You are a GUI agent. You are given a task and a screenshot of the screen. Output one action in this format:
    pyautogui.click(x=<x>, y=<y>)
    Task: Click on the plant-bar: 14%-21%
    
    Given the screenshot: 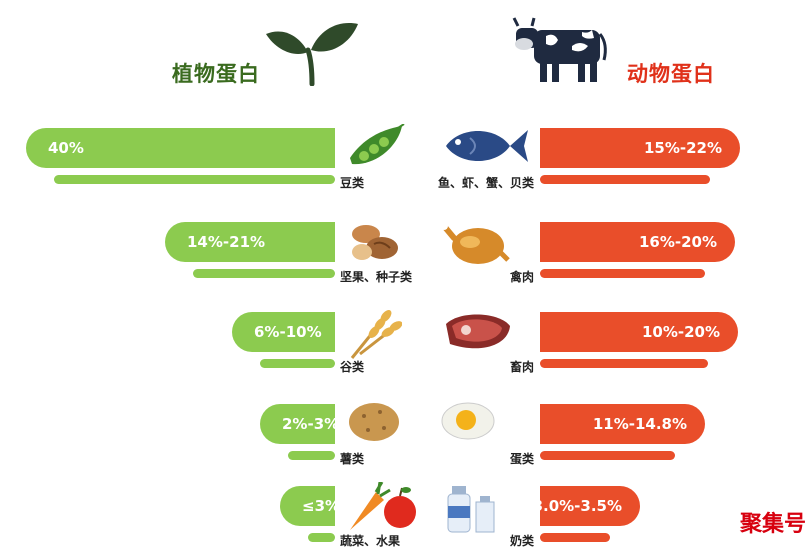 What is the action you would take?
    pyautogui.click(x=250, y=242)
    